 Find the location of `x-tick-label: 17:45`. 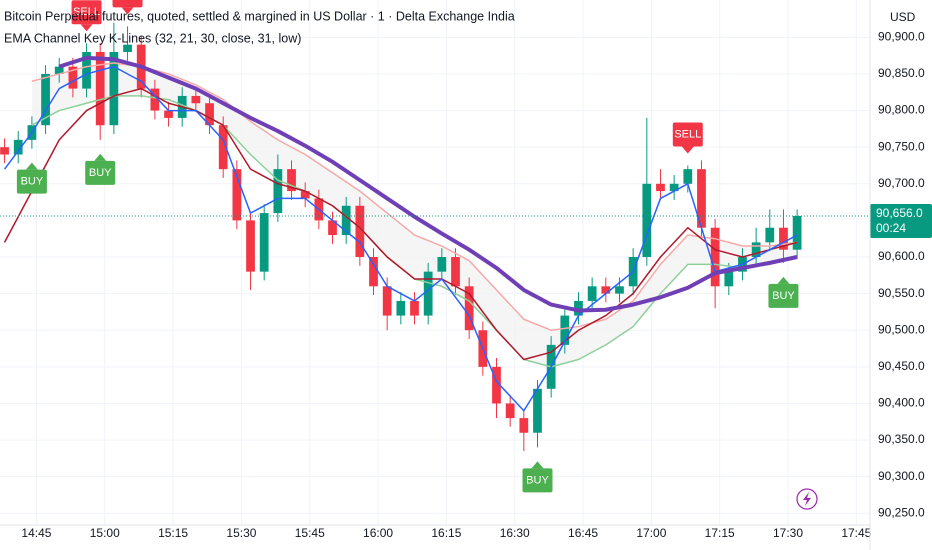

x-tick-label: 17:45 is located at coordinates (856, 533).